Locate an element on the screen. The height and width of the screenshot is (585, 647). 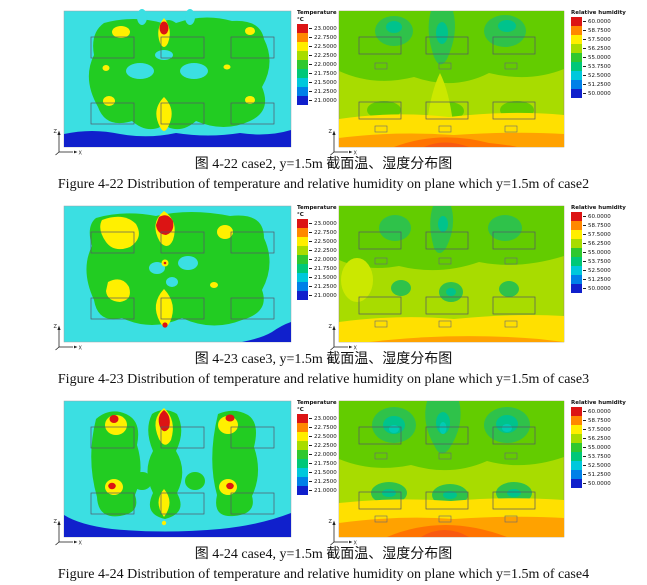
legend-row: 22.0000 is located at coordinates (317, 64).